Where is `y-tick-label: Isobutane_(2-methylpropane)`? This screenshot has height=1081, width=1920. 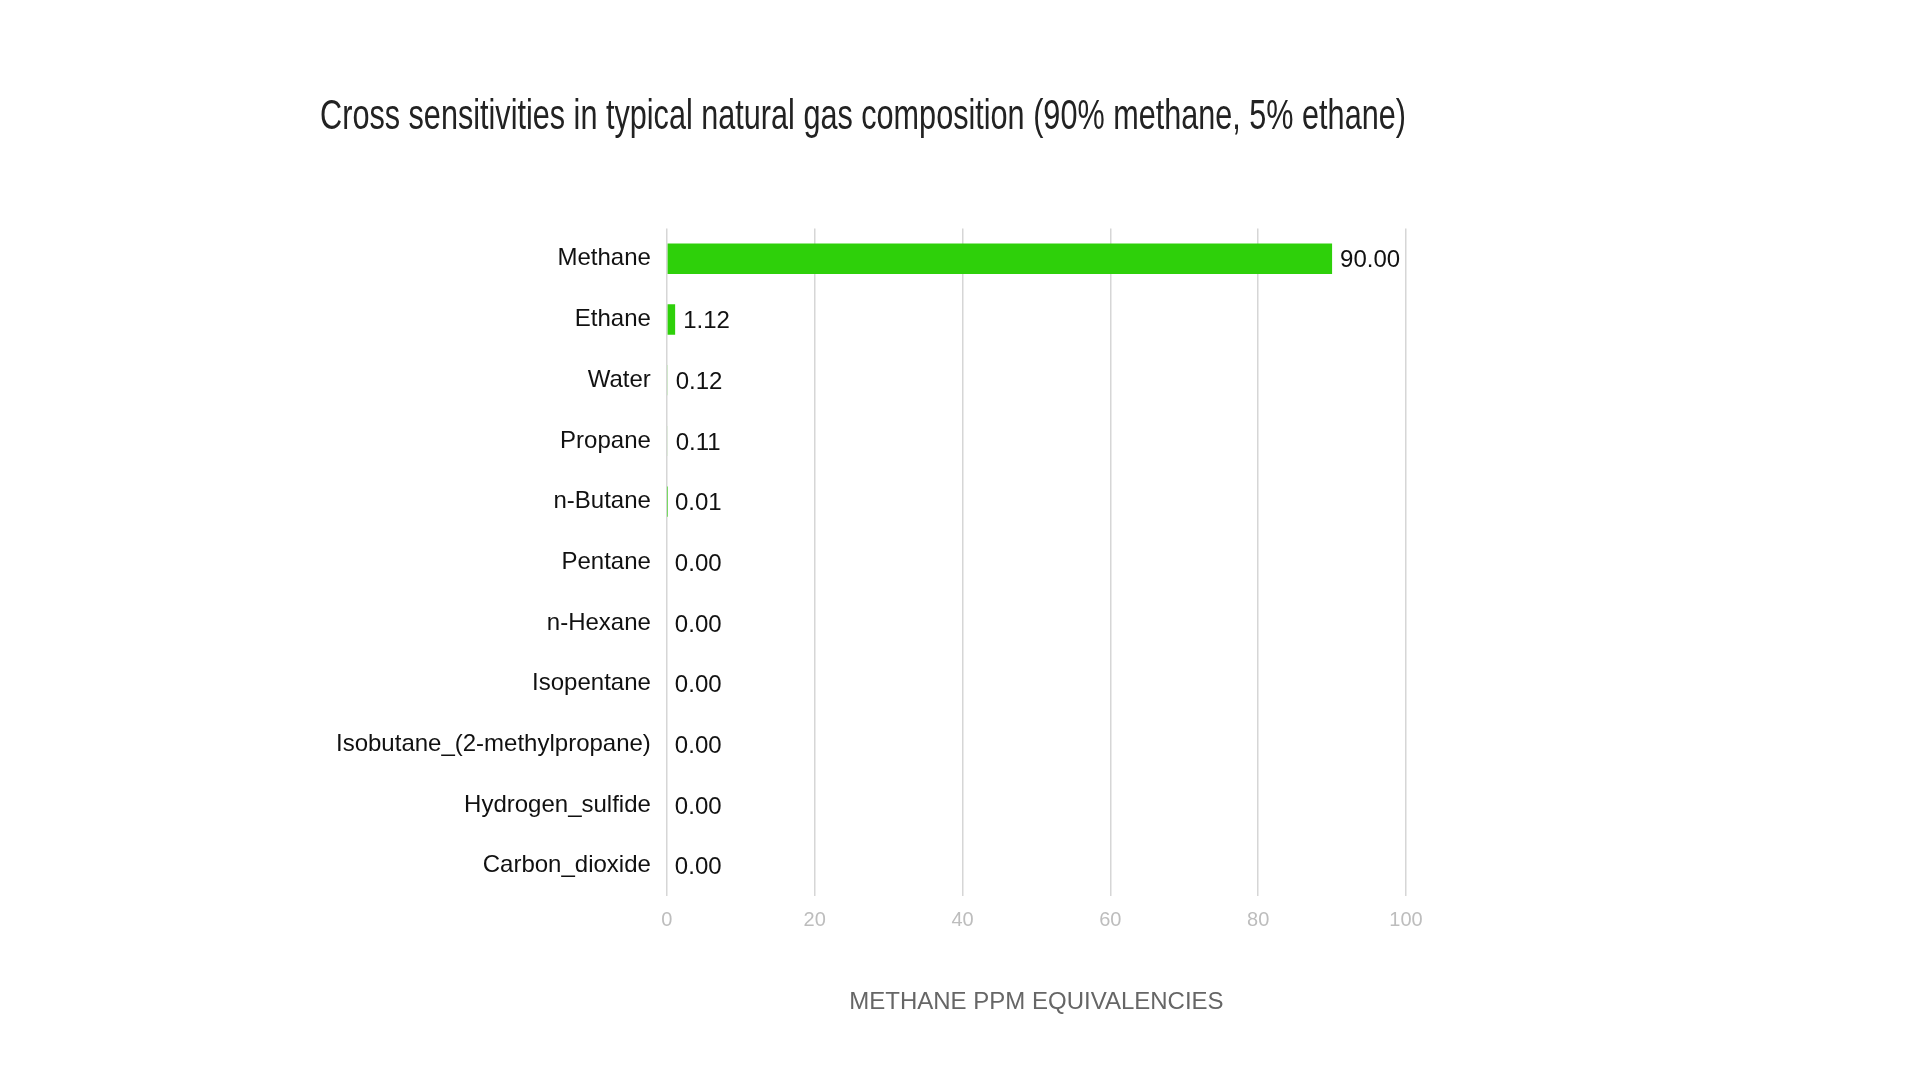 y-tick-label: Isobutane_(2-methylpropane) is located at coordinates (493, 743).